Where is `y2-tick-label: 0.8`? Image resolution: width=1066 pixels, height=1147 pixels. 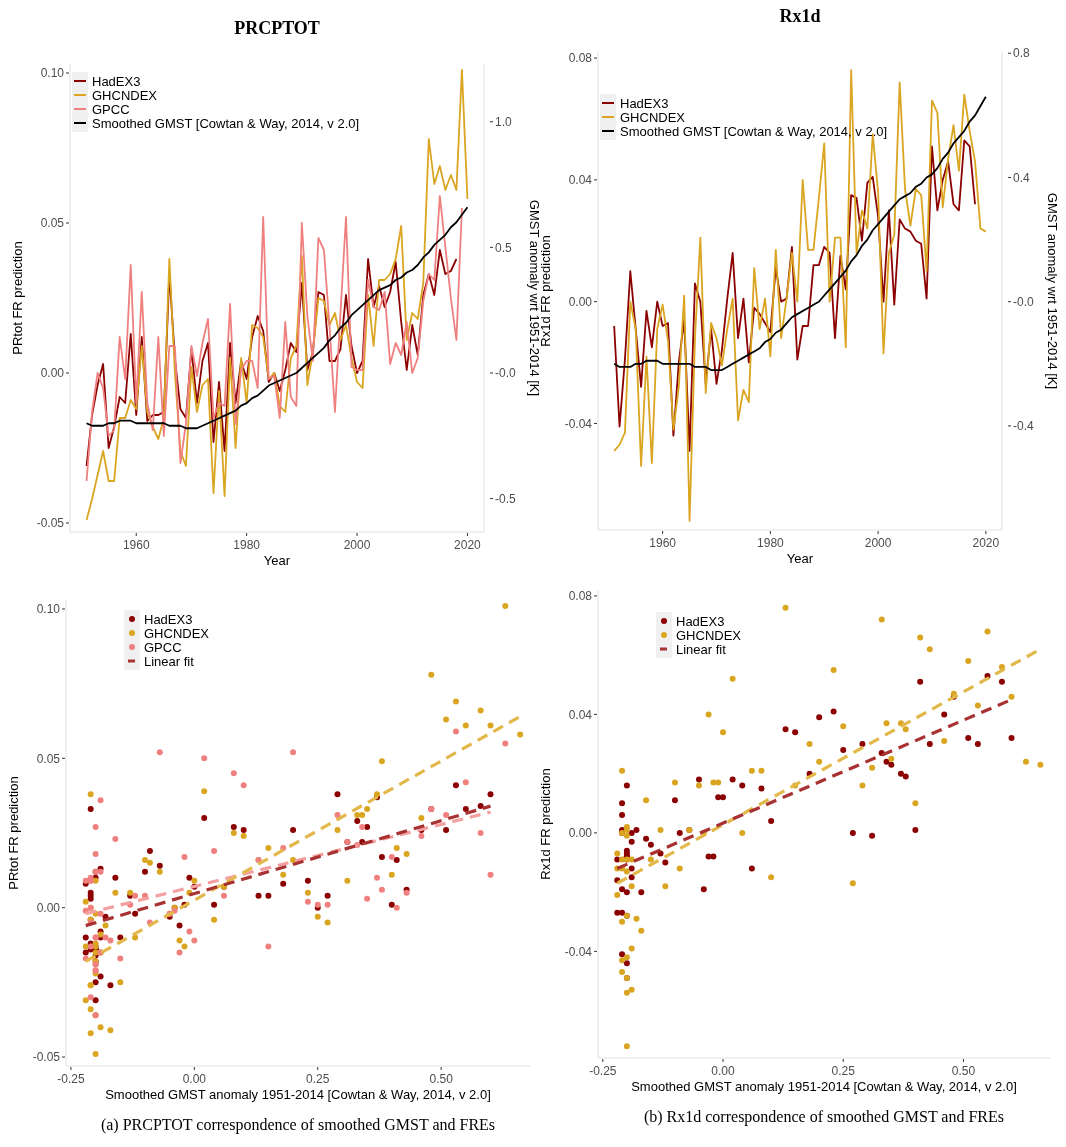 y2-tick-label: 0.8 is located at coordinates (1022, 53).